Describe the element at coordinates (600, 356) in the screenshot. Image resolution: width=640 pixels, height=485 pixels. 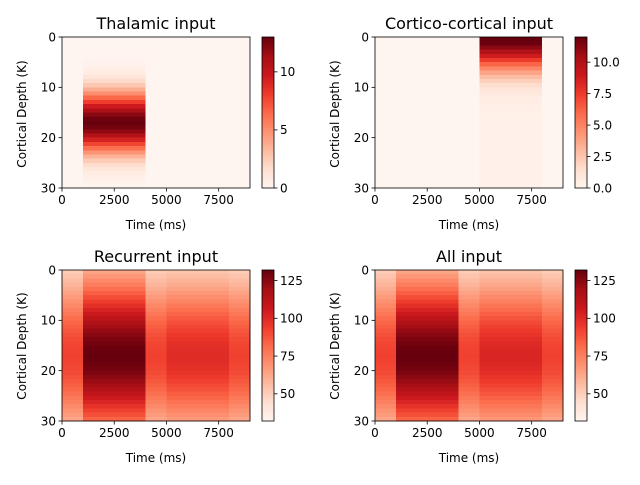
I see `colorbar-tick-label: 75` at that location.